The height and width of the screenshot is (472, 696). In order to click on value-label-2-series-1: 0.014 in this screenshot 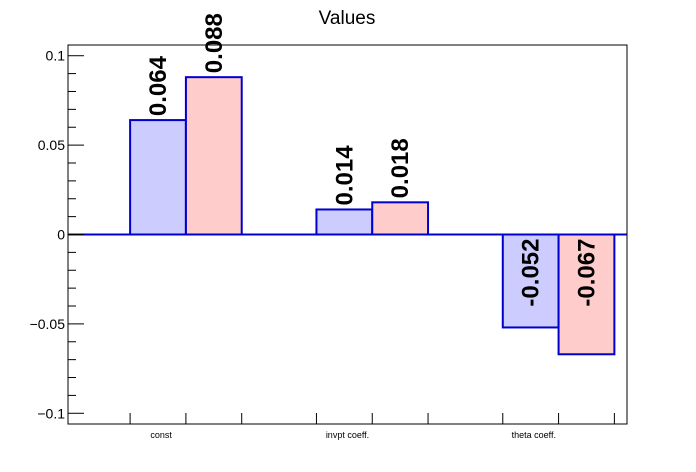, I will do `click(344, 175)`.